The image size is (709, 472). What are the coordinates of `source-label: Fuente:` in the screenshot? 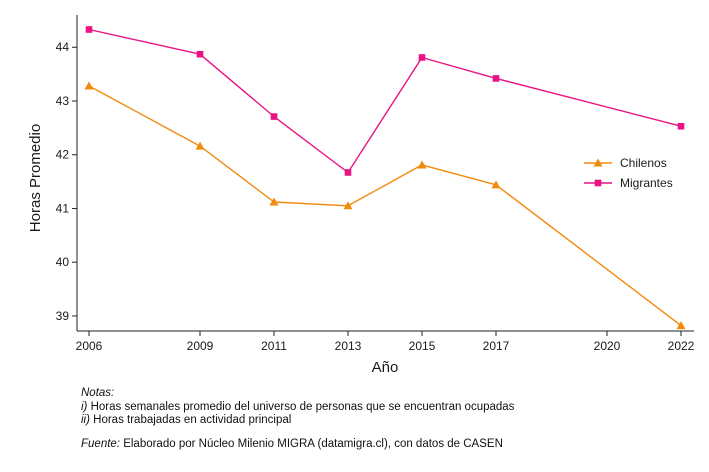 It's located at (100, 443).